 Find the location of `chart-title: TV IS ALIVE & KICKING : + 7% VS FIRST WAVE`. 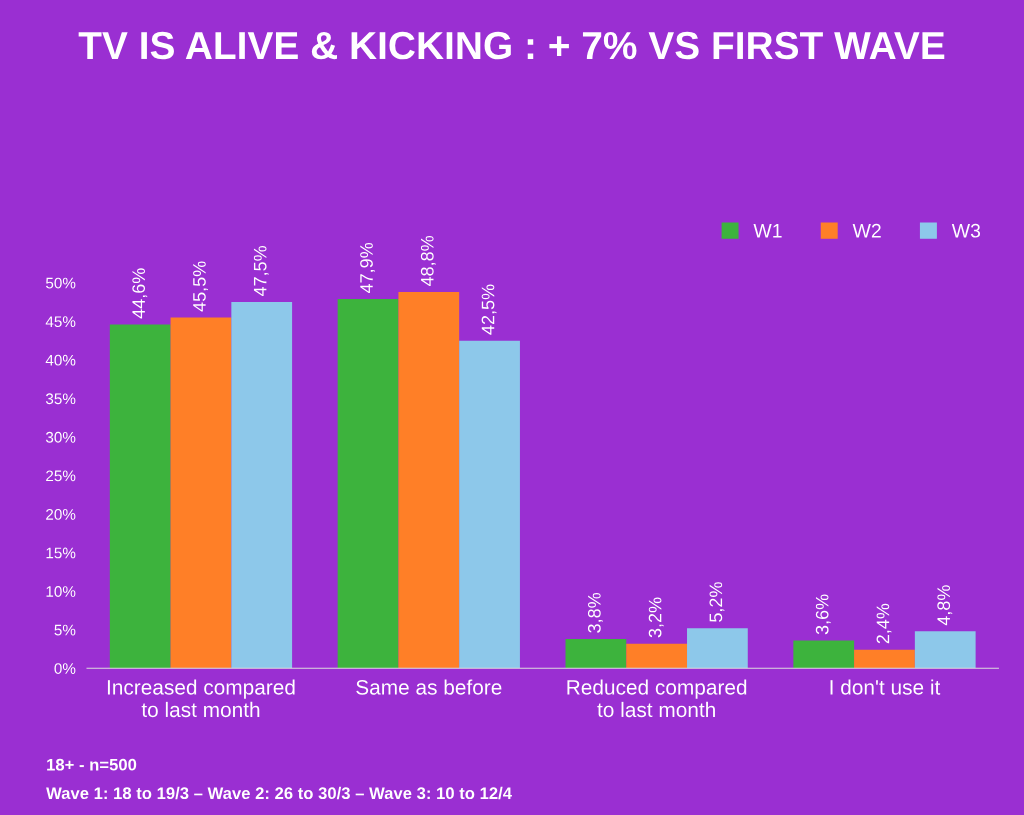

chart-title: TV IS ALIVE & KICKING : + 7% VS FIRST WAVE is located at coordinates (511, 45).